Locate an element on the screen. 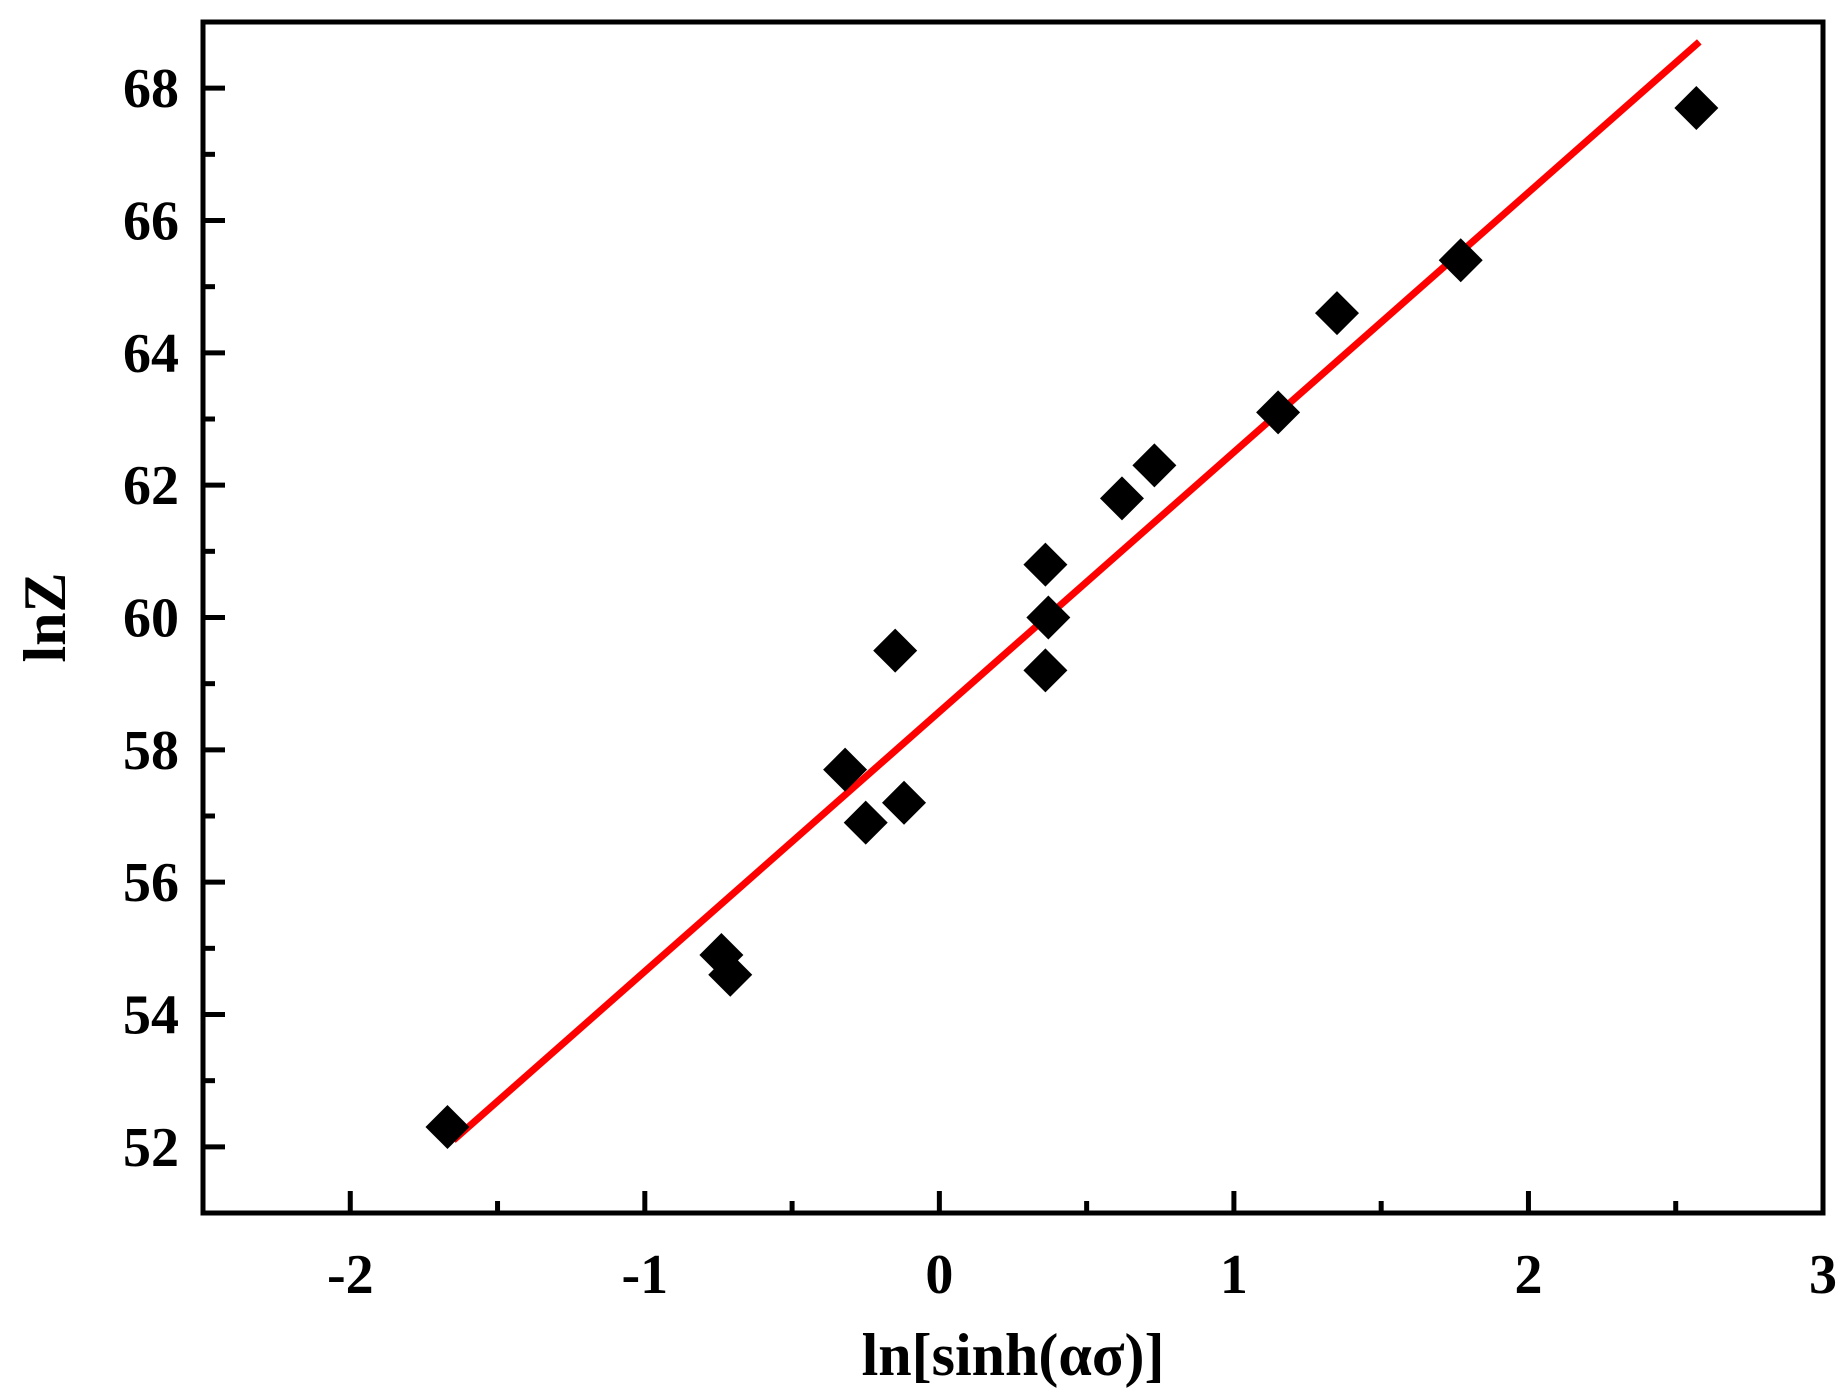 This screenshot has width=1848, height=1397. y-tick-label: 66 is located at coordinates (151, 222).